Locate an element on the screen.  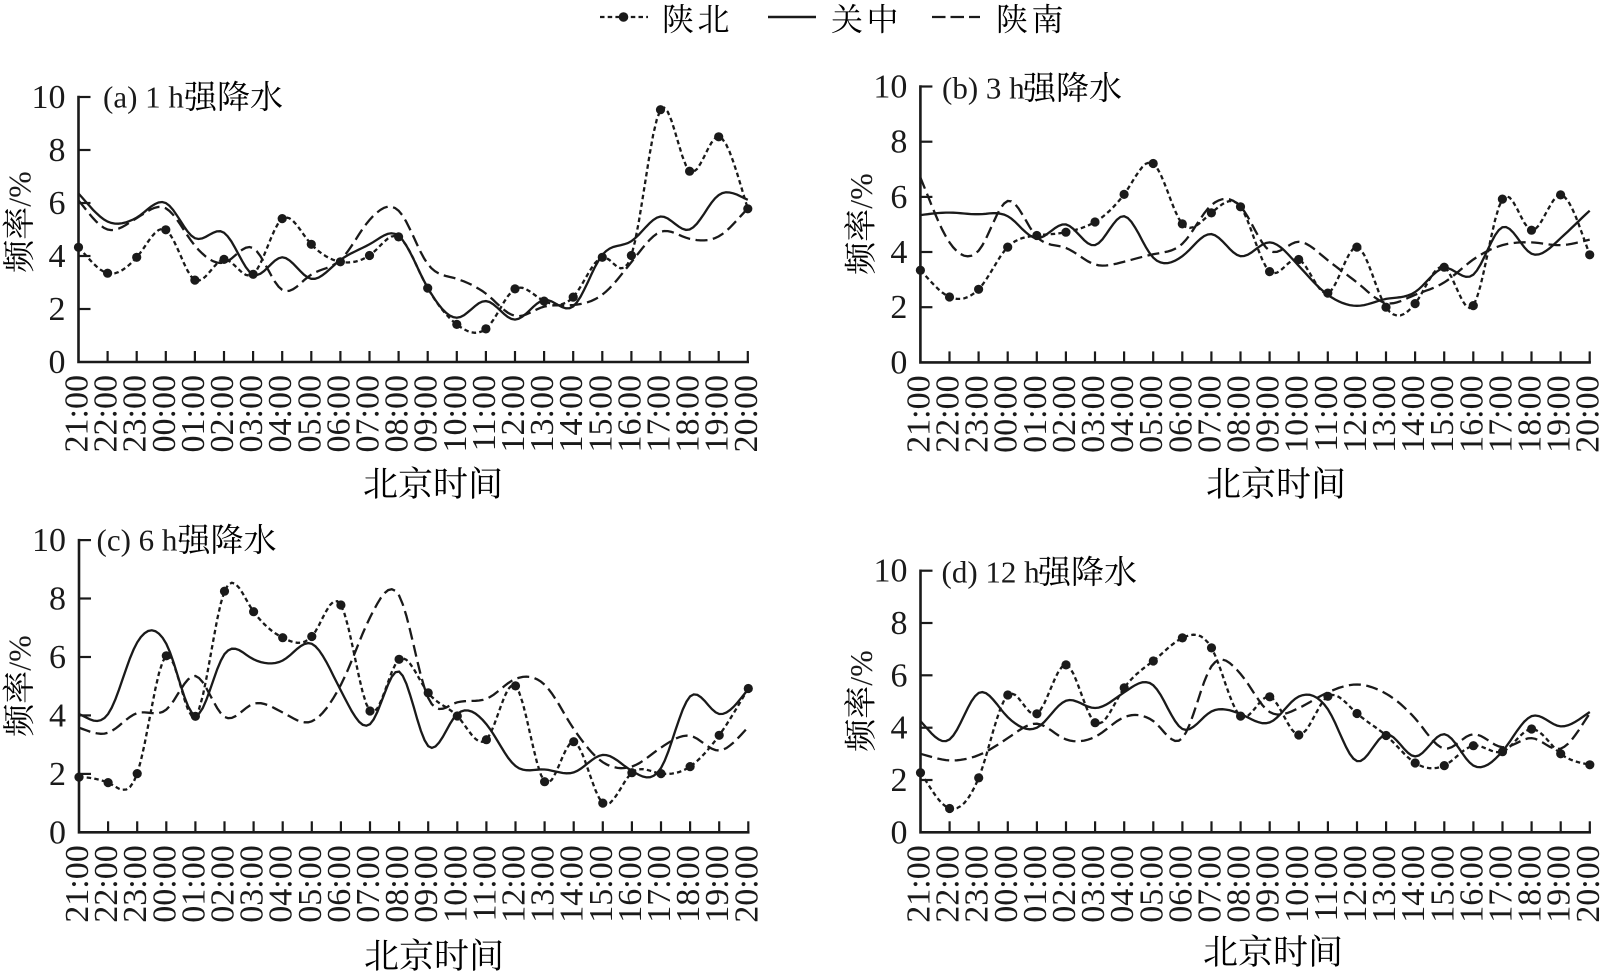
svg-text: (b) 3 h is located at coordinates (983, 88).